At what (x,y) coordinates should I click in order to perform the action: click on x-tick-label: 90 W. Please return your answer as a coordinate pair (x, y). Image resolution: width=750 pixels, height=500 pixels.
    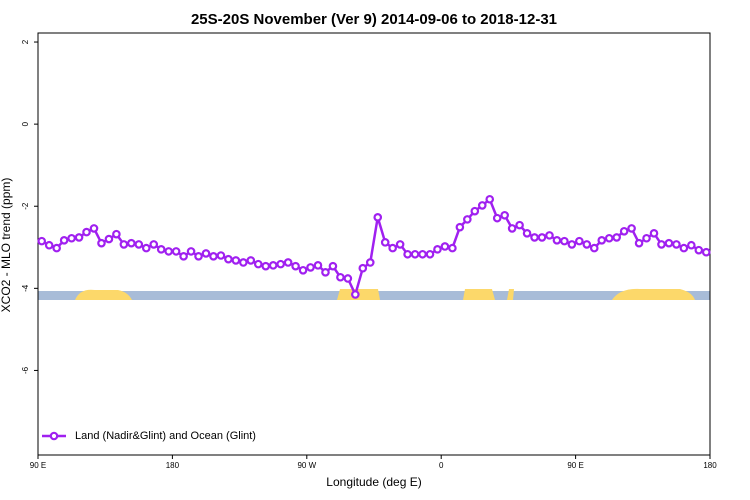
    Looking at the image, I should click on (306, 465).